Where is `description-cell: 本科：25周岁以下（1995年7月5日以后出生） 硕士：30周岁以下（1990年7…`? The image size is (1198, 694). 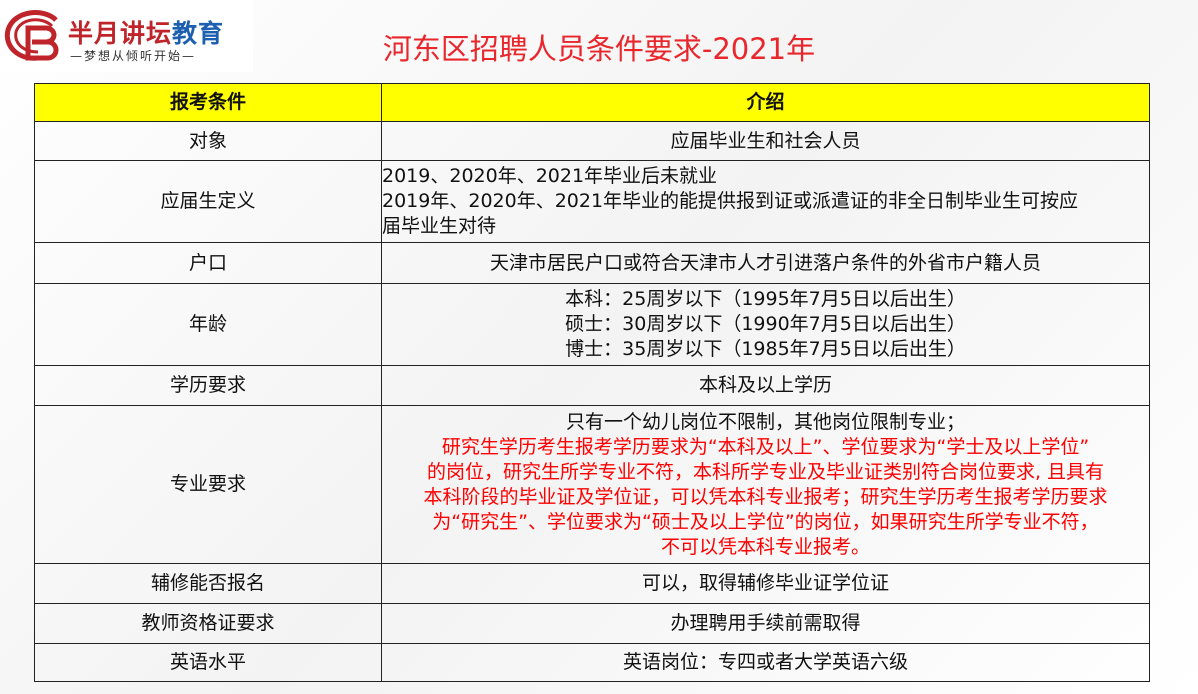 description-cell: 本科：25周岁以下（1995年7月5日以后出生） 硕士：30周岁以下（1990年7… is located at coordinates (765, 324).